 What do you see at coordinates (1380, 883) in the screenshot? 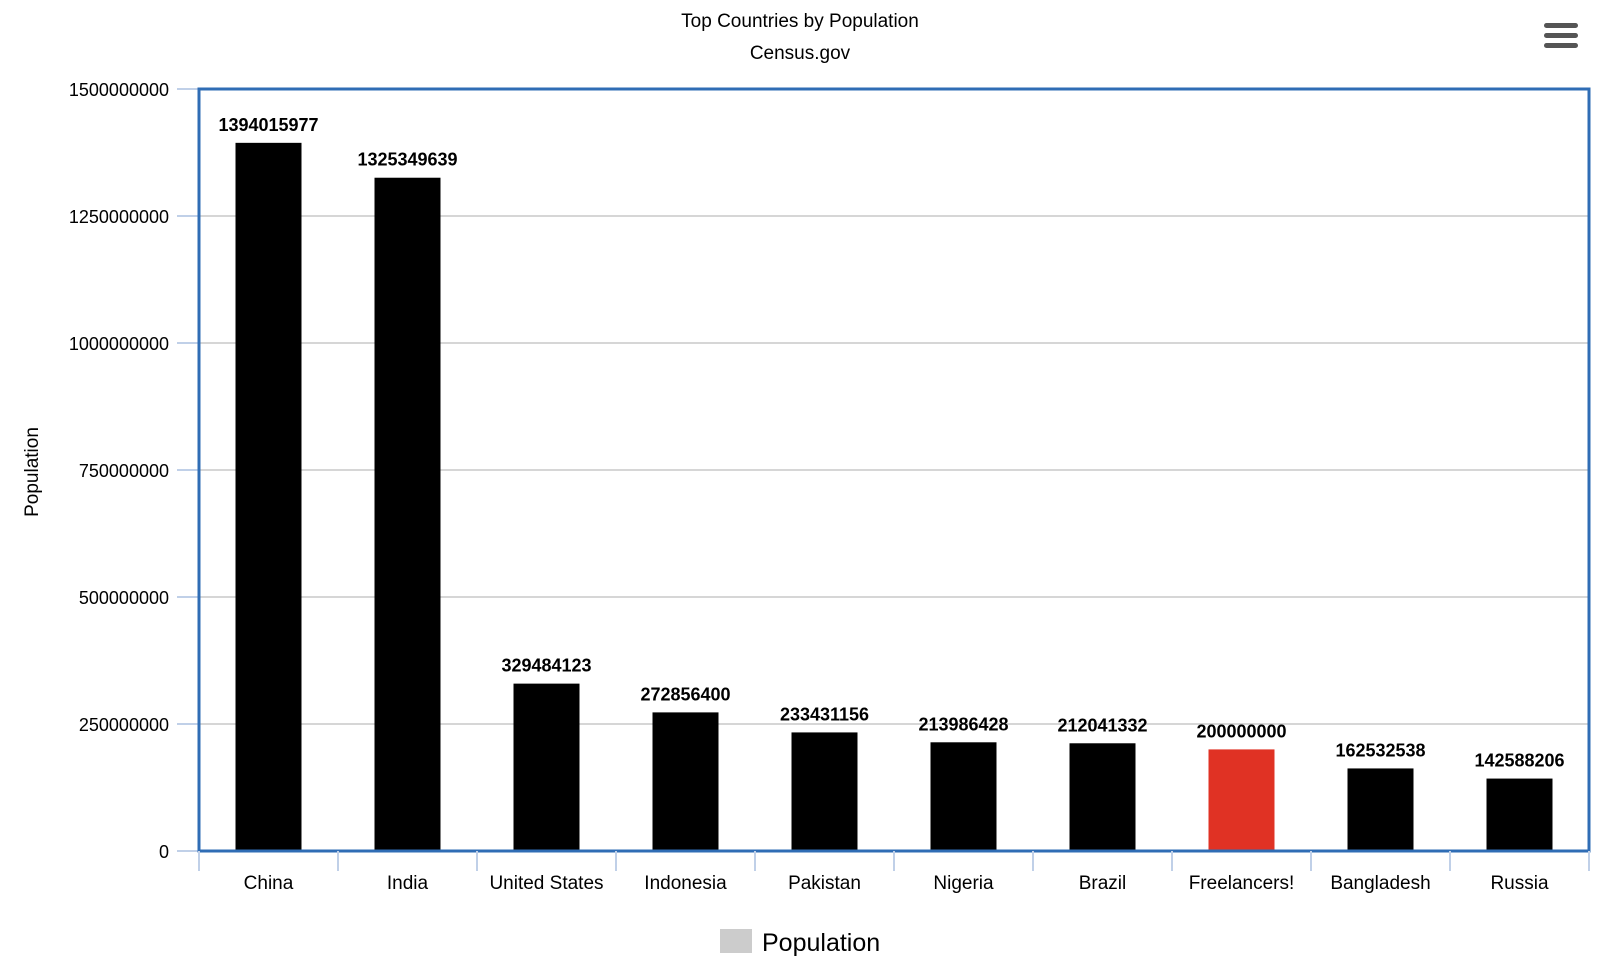
I see `x-tick-label: Bangladesh` at bounding box center [1380, 883].